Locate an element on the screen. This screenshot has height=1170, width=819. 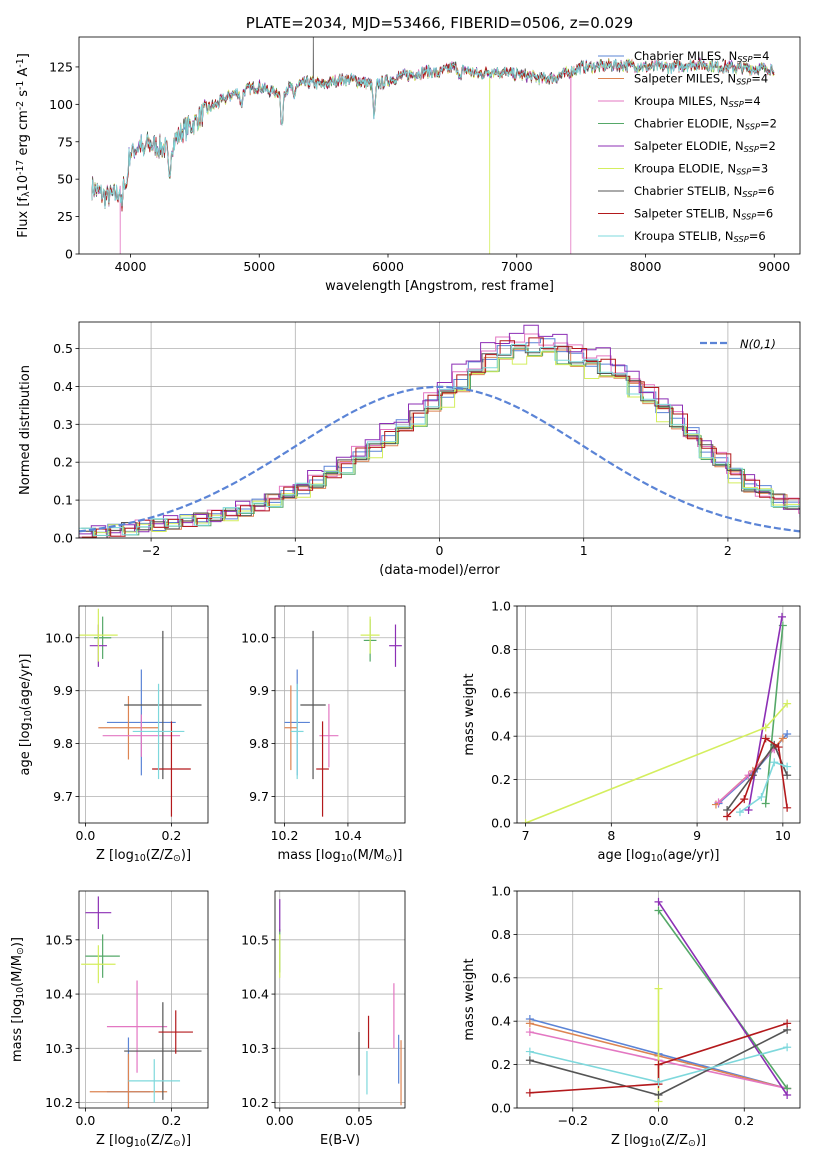
x-tick-label: −0.2 is located at coordinates (573, 1120).